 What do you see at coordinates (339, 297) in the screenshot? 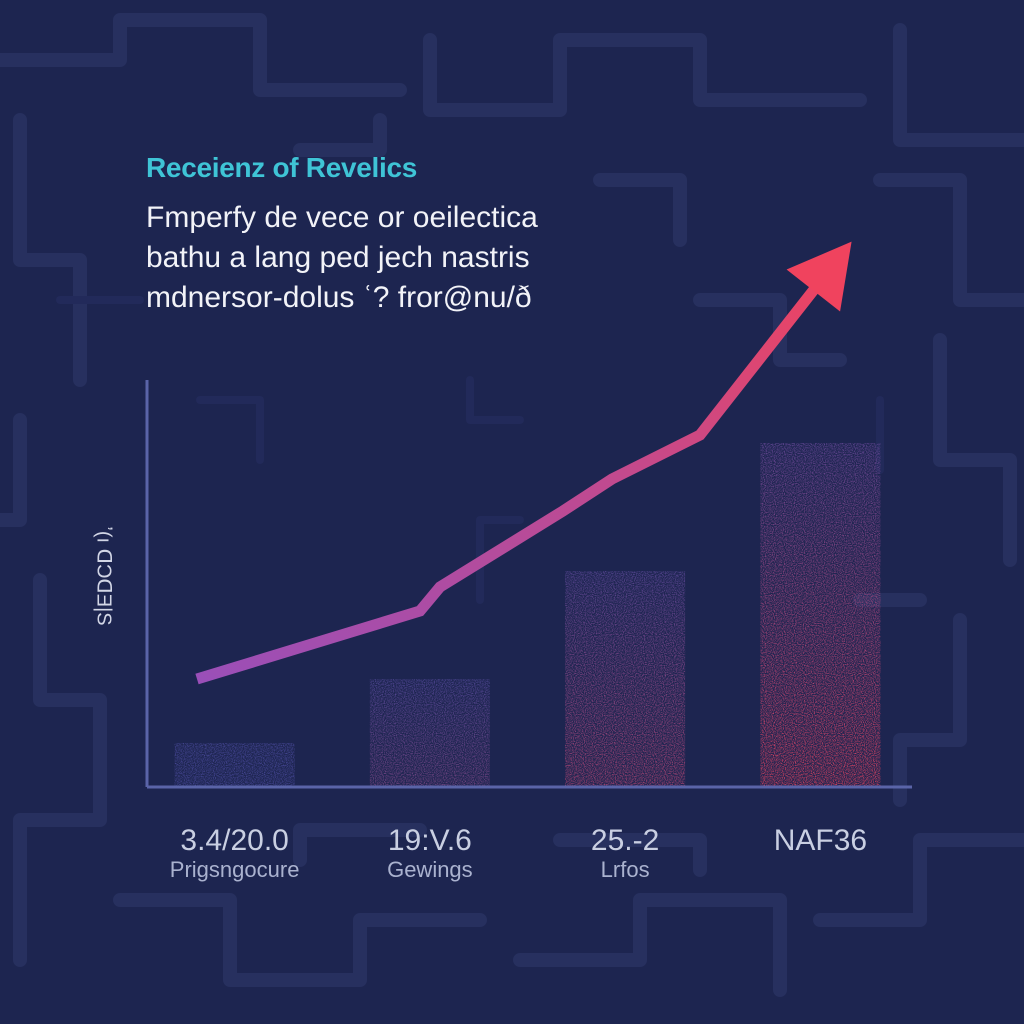
I see `subtitle-line-3: mdnersor-dolus ʿ? fror@nu/ð` at bounding box center [339, 297].